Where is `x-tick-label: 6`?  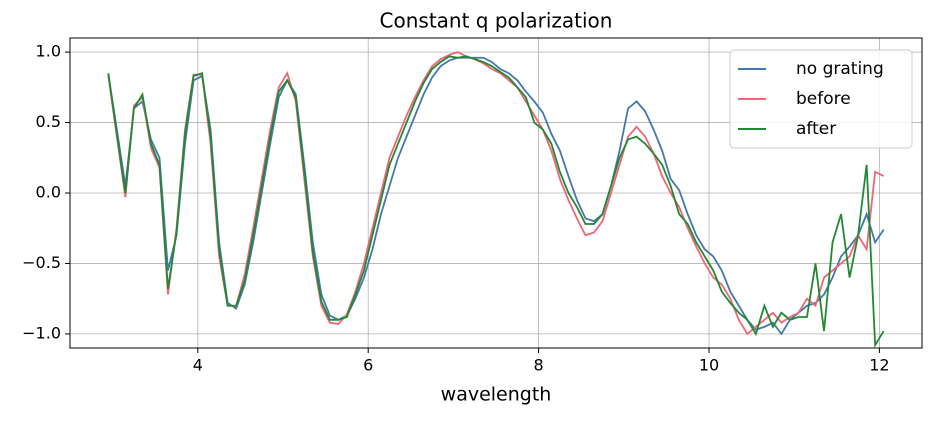 x-tick-label: 6 is located at coordinates (368, 365).